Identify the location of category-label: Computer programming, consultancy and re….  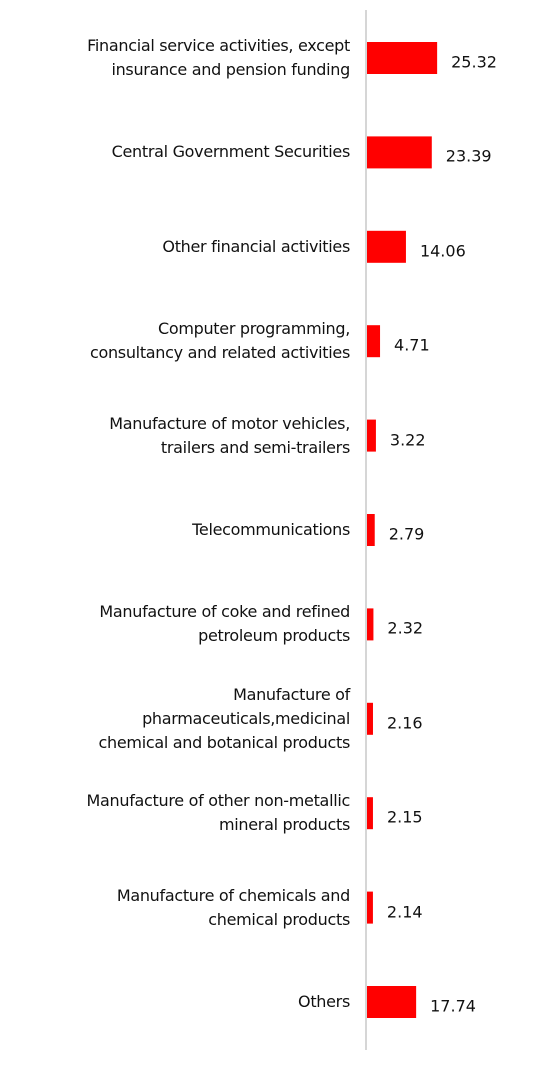
(219, 341).